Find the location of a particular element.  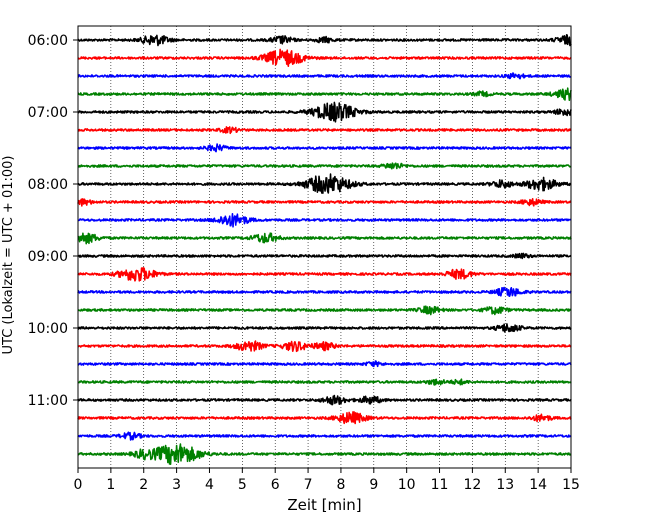

y-tick-label: 10:00 is located at coordinates (48, 329).